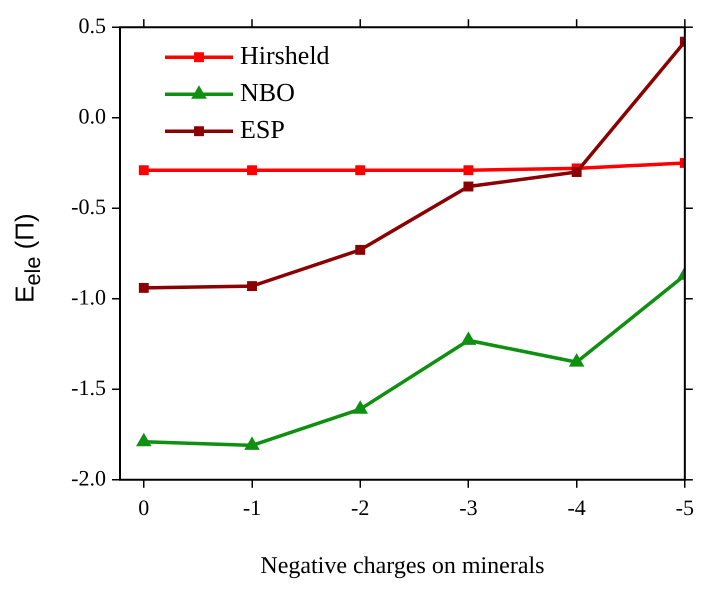 This screenshot has width=710, height=593. I want to click on x-axis-title: Negative charges on minerals, so click(402, 565).